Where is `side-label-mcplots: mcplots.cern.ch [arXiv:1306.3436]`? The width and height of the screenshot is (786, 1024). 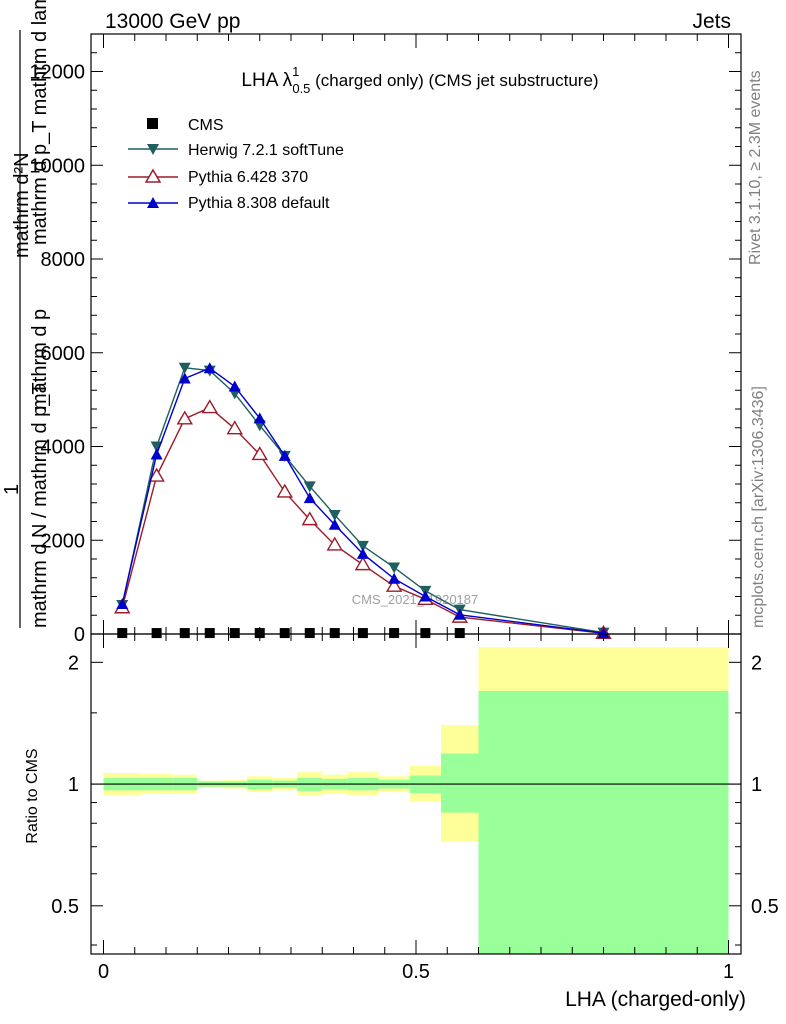 side-label-mcplots: mcplots.cern.ch [arXiv:1306.3436] is located at coordinates (758, 507).